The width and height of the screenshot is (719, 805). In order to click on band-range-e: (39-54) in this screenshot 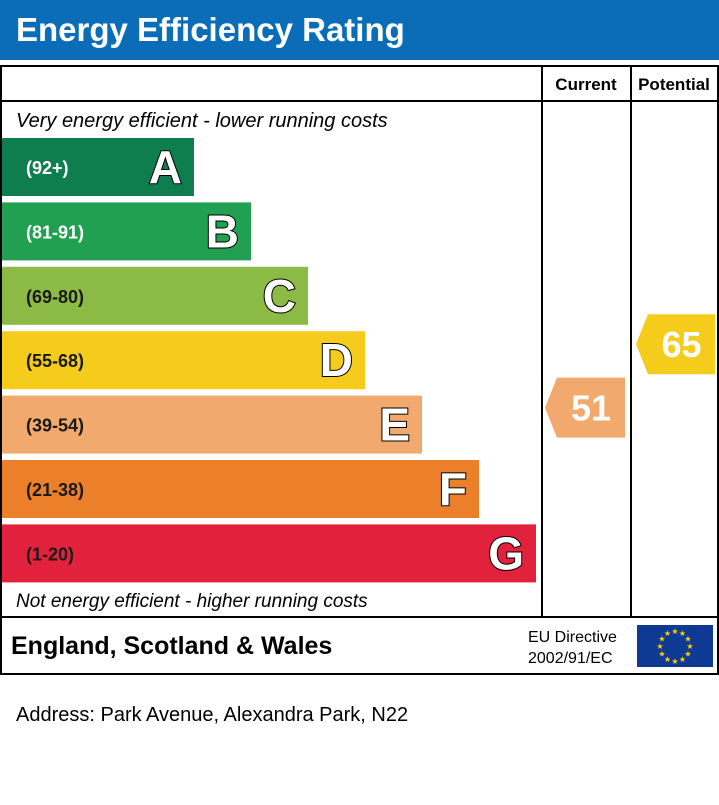, I will do `click(55, 426)`.